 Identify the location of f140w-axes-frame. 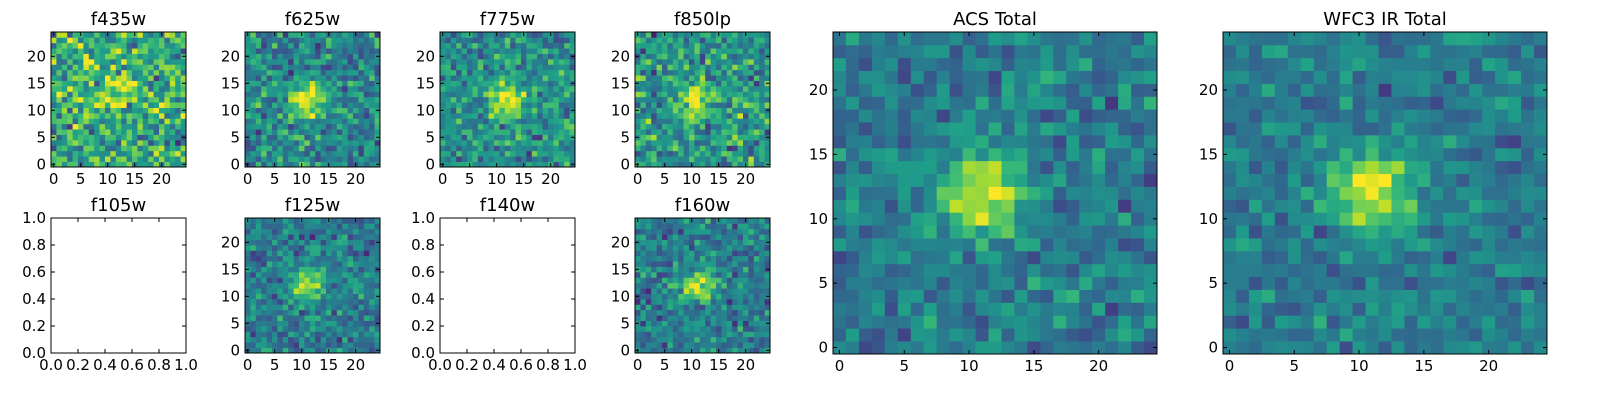
(507, 285).